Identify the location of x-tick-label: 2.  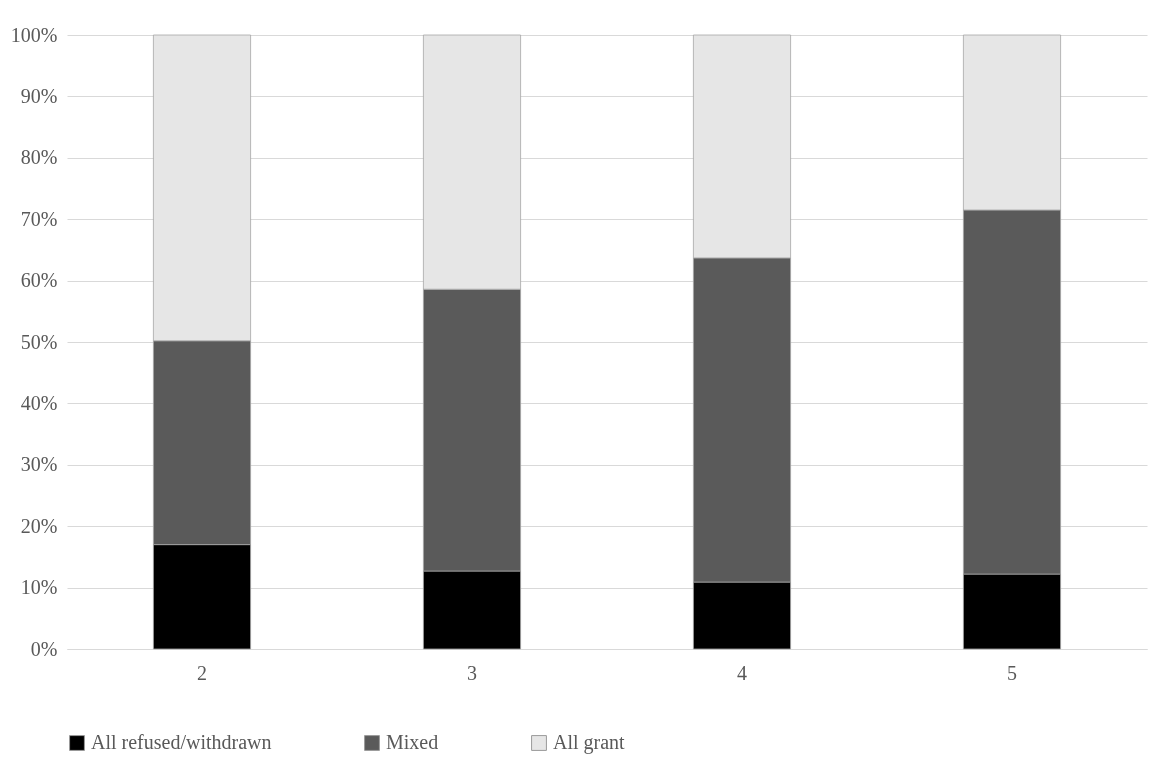
(202, 672).